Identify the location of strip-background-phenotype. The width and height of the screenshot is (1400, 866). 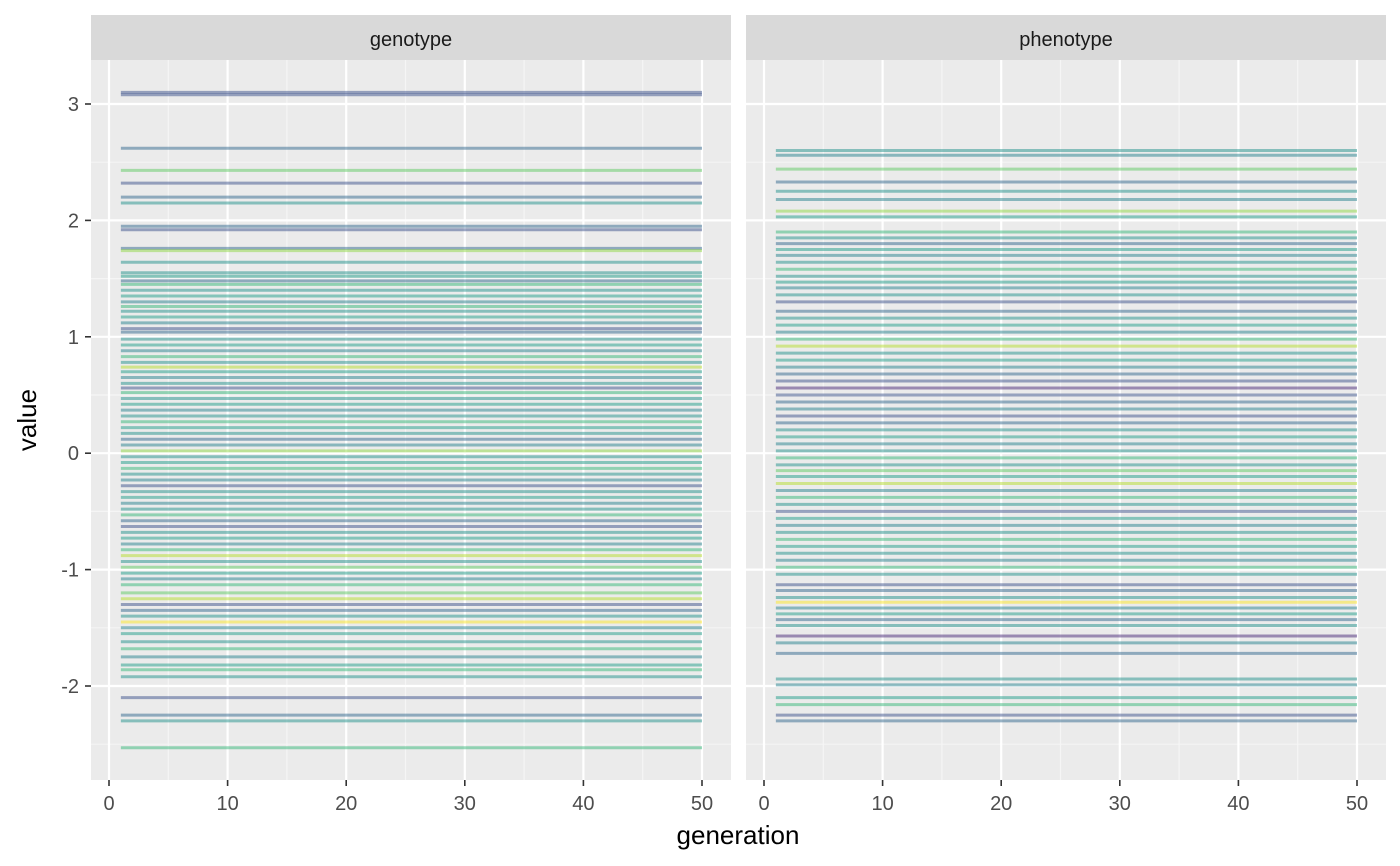
(1066, 37).